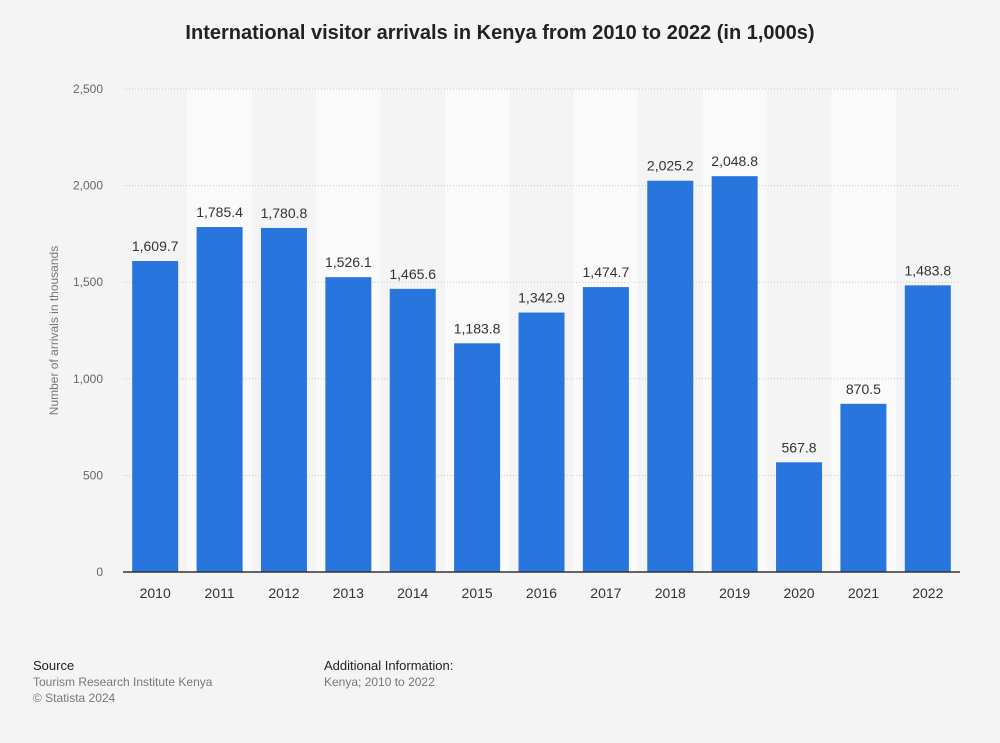 The image size is (1000, 743). I want to click on bar-value-label: 1,465.6, so click(412, 274).